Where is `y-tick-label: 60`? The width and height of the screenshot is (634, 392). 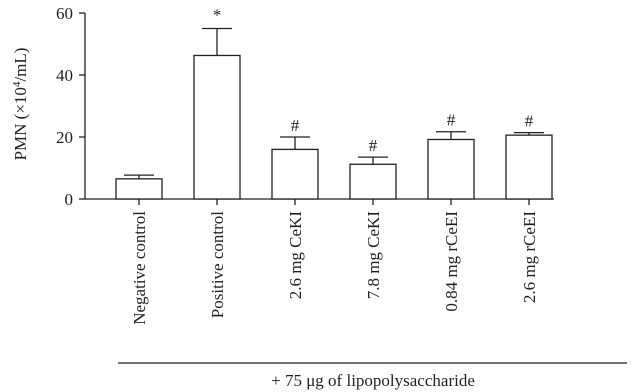 y-tick-label: 60 is located at coordinates (64, 13).